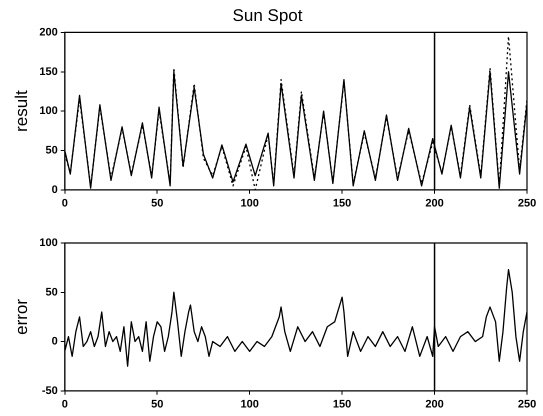 This screenshot has height=416, width=543. Describe the element at coordinates (50, 390) in the screenshot. I see `y-tick-label: -50` at that location.